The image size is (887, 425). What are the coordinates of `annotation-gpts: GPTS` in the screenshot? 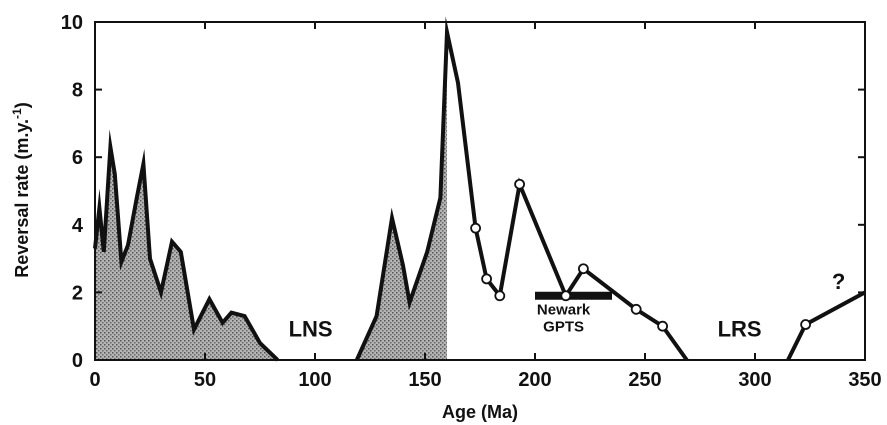 It's located at (563, 326).